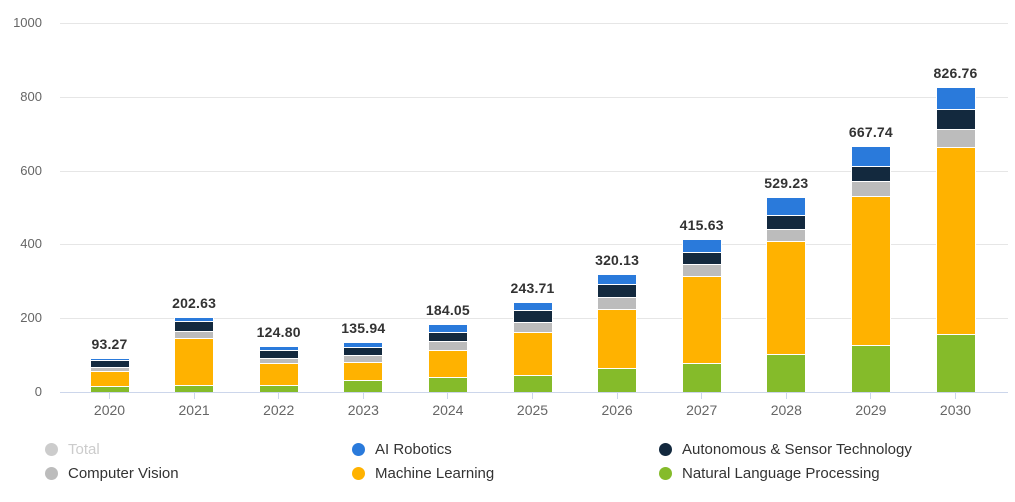 This screenshot has height=502, width=1015. What do you see at coordinates (447, 328) in the screenshot?
I see `bar-segment-ai-robotics-2024` at bounding box center [447, 328].